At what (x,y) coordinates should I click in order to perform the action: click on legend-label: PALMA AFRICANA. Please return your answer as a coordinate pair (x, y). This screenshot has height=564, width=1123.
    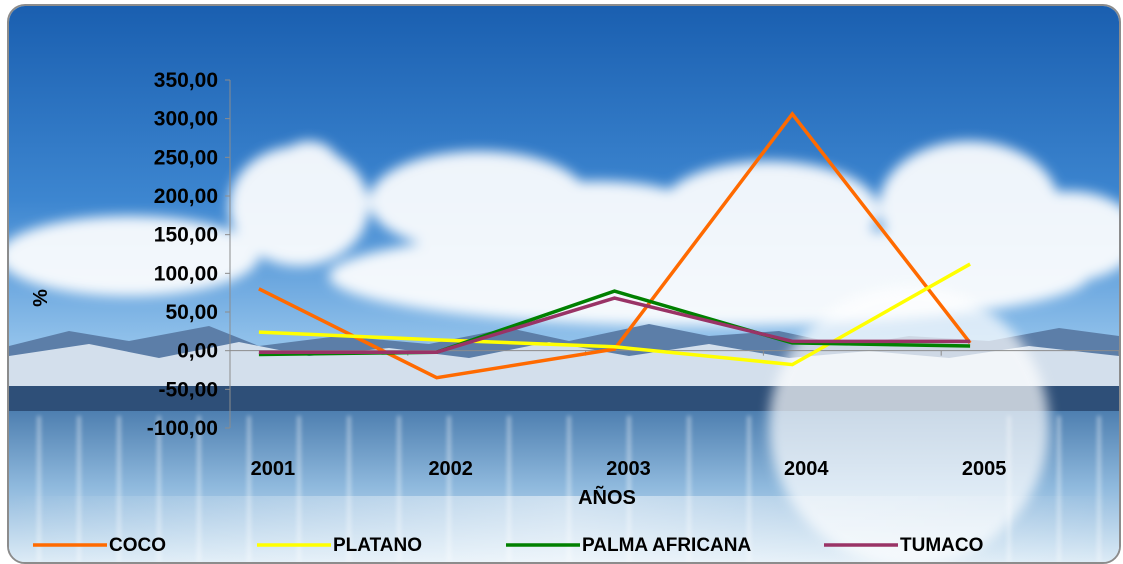
    Looking at the image, I should click on (666, 545).